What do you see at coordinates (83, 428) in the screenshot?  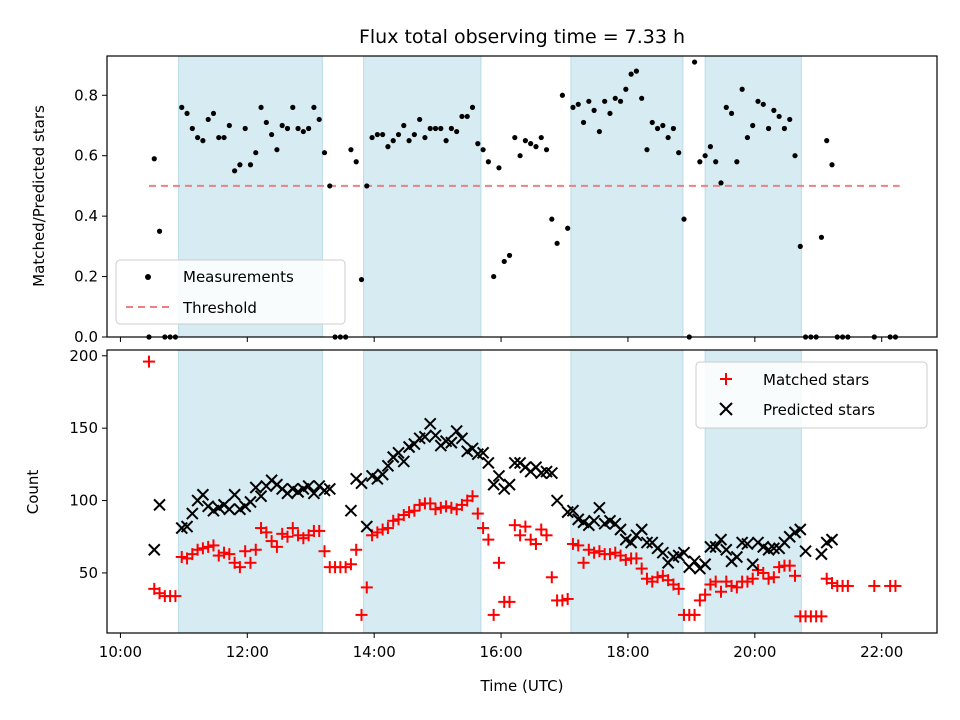 I see `y-tick-label: 150` at bounding box center [83, 428].